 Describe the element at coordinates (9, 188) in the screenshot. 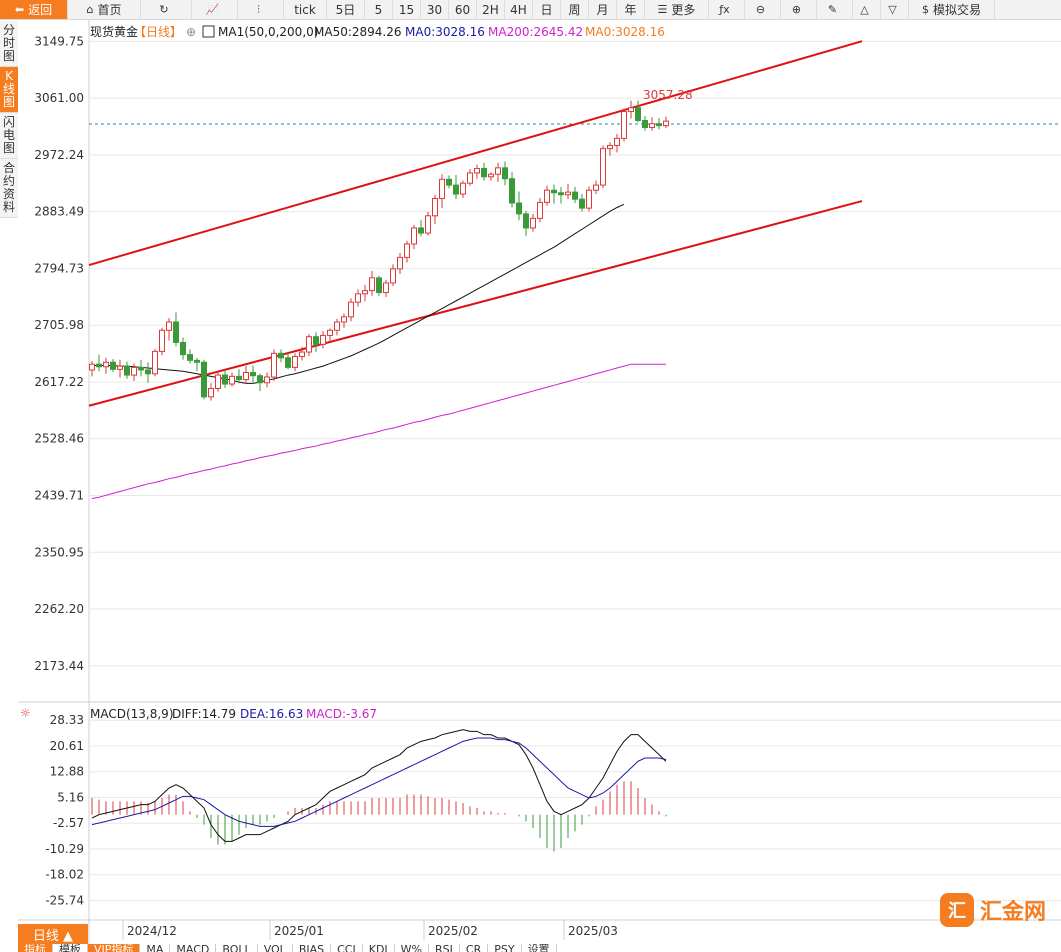

I see `sidebar-item-3: 合约资料` at that location.